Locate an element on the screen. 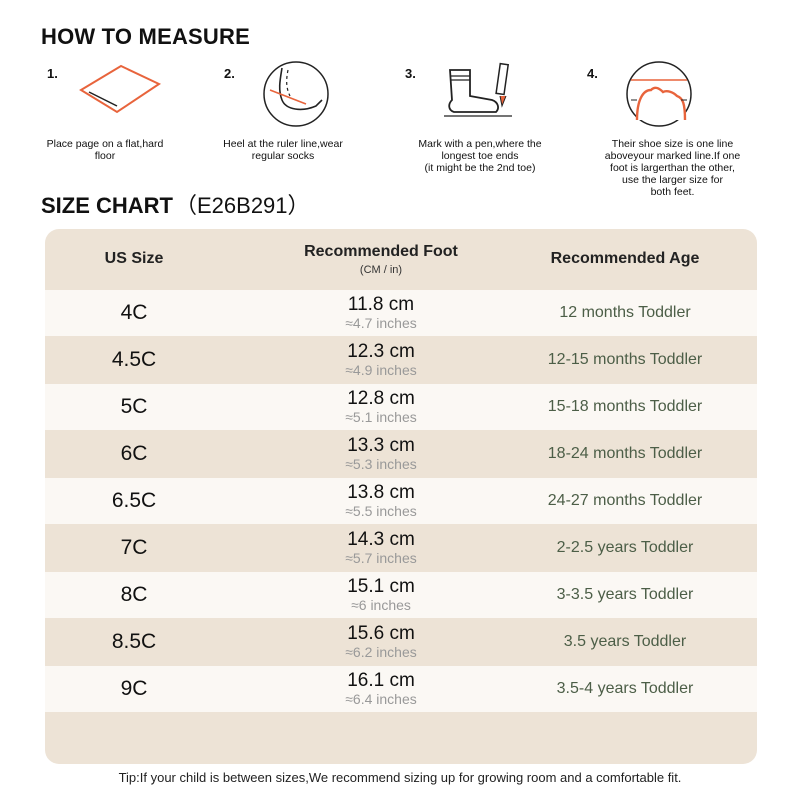  foot-length-cell: 16.1 cm ≈6.4 inches is located at coordinates (381, 689).